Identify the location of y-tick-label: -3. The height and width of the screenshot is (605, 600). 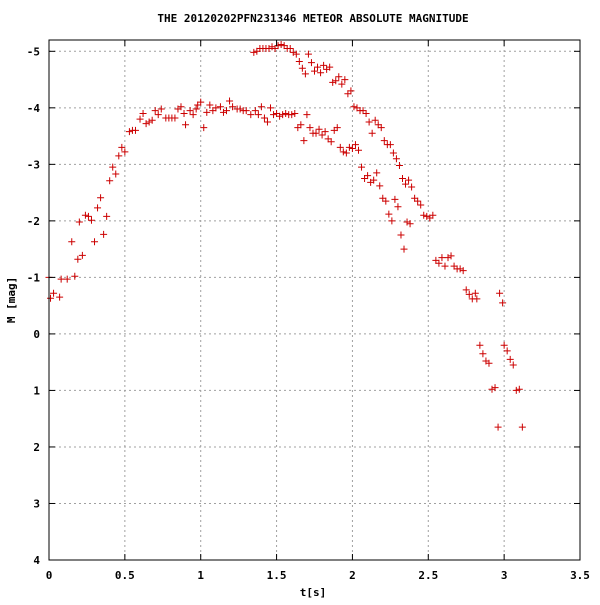
(33, 164).